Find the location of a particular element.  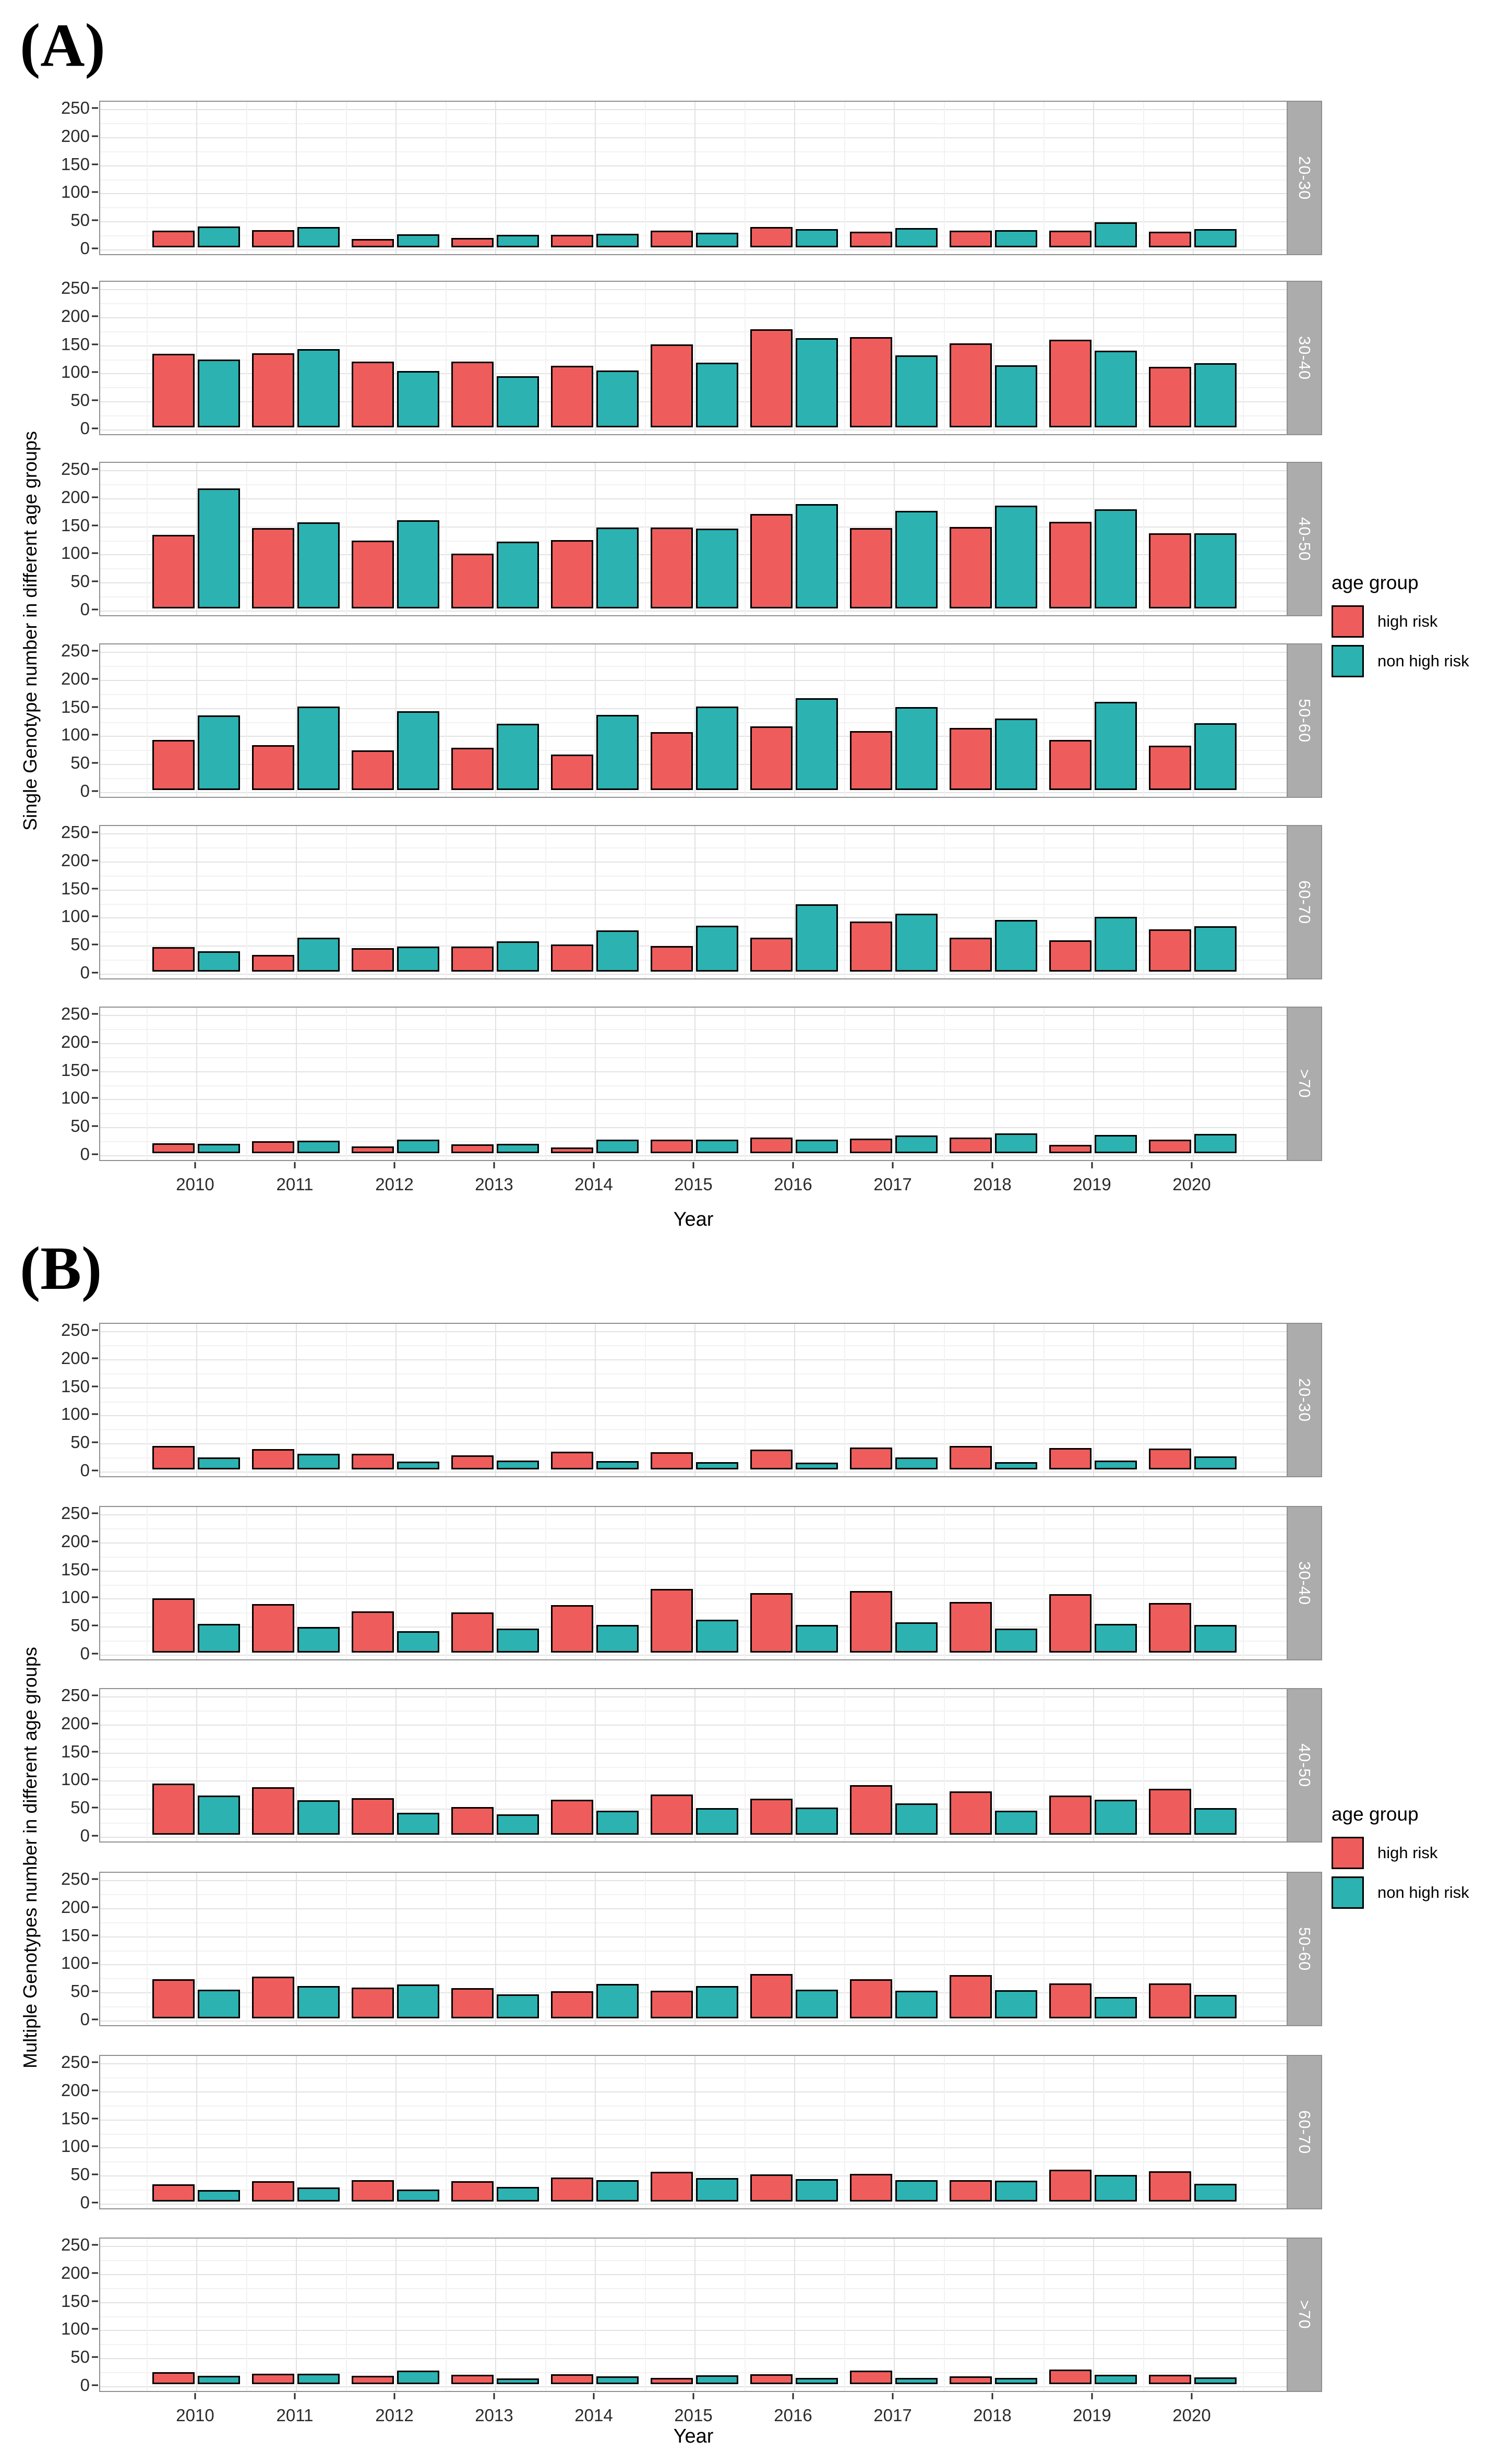

panel-a-label: (A) is located at coordinates (62, 45).